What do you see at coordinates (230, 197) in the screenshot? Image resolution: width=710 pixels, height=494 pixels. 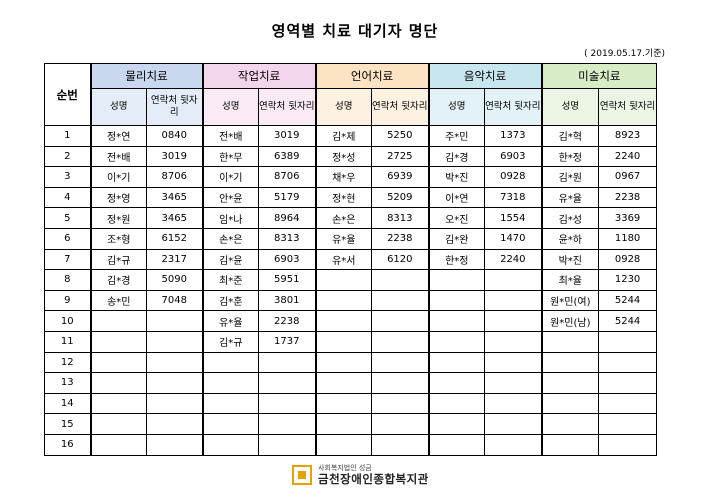 I see `name-cell: 안*윤` at bounding box center [230, 197].